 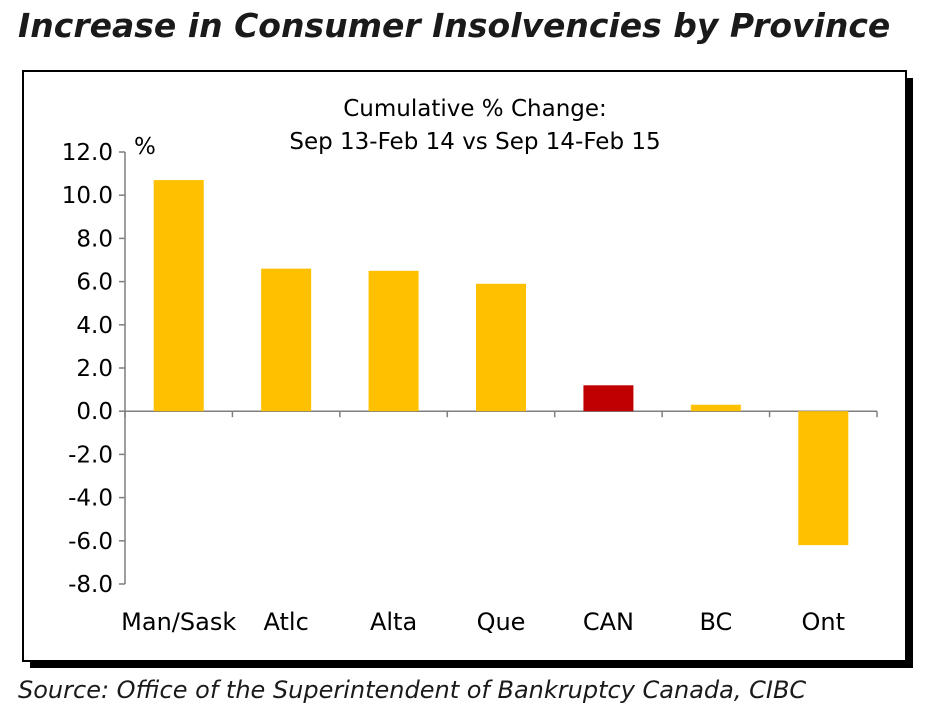 I want to click on y-tick-label: -2.0, so click(x=90, y=455).